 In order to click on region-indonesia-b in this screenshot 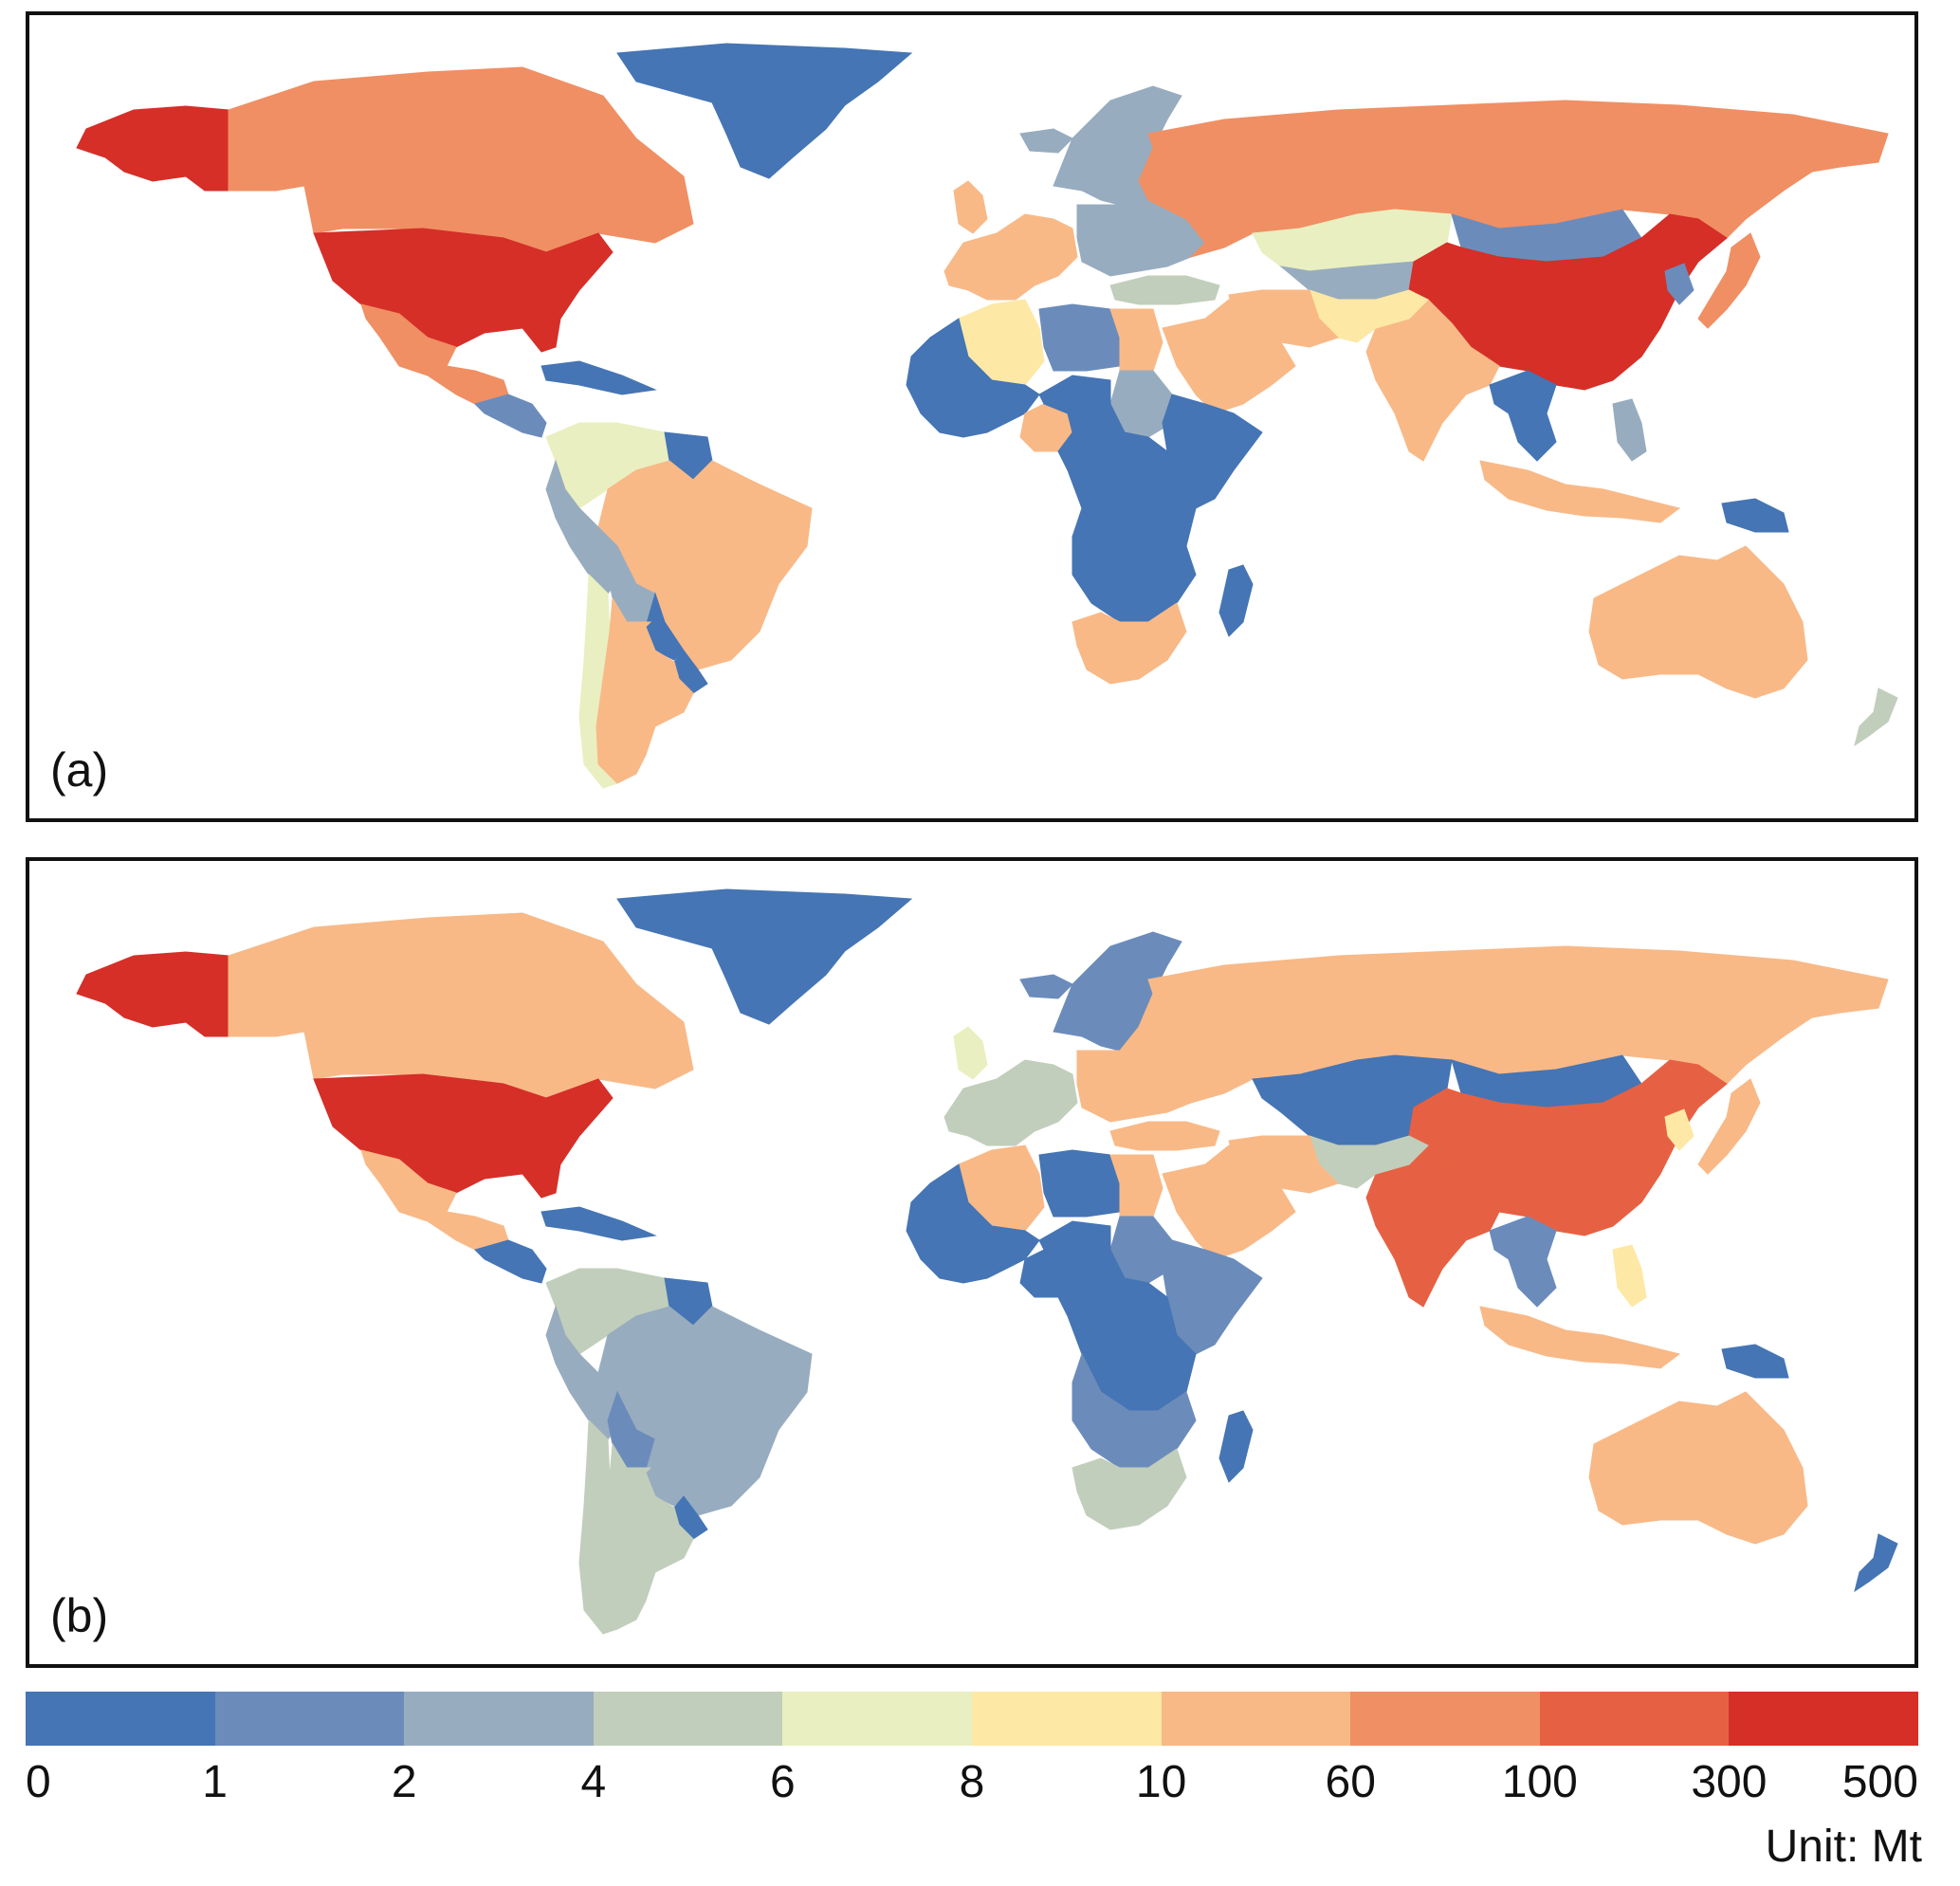, I will do `click(1580, 1337)`.